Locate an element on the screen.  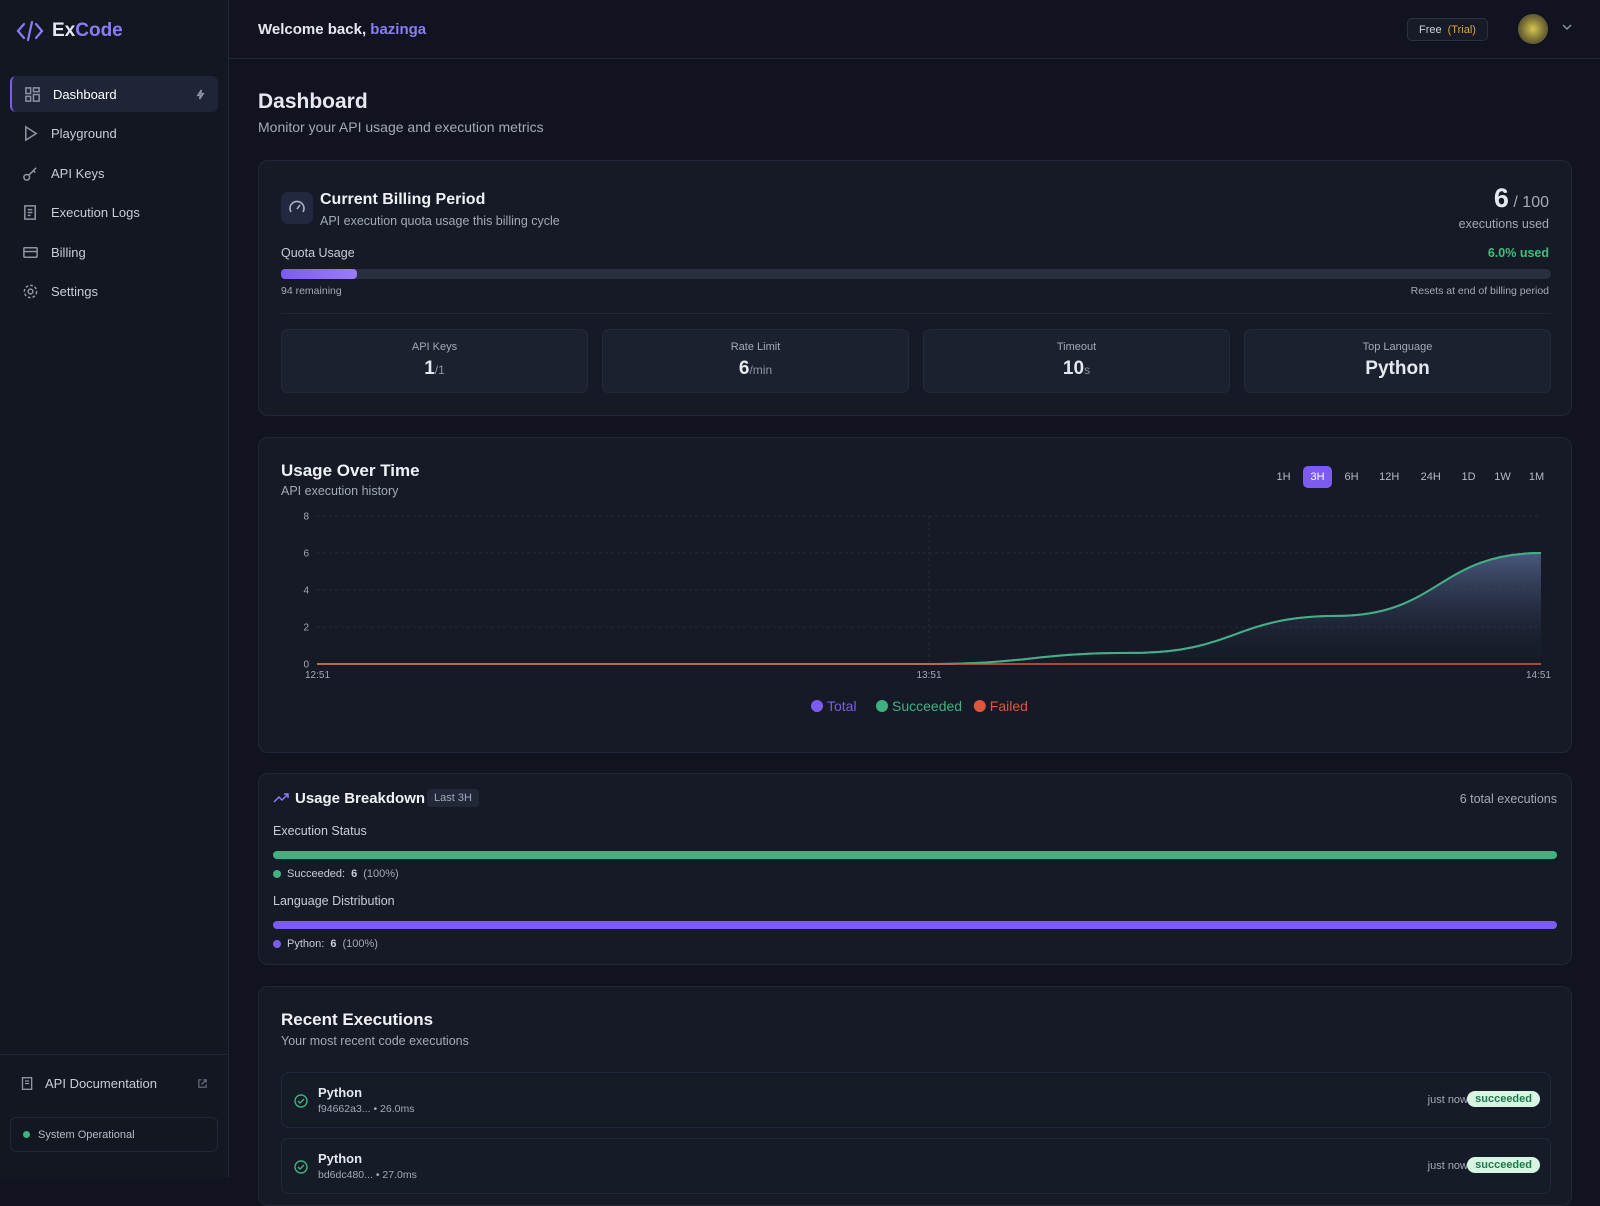
brand-suffix: Code is located at coordinates (99, 30).